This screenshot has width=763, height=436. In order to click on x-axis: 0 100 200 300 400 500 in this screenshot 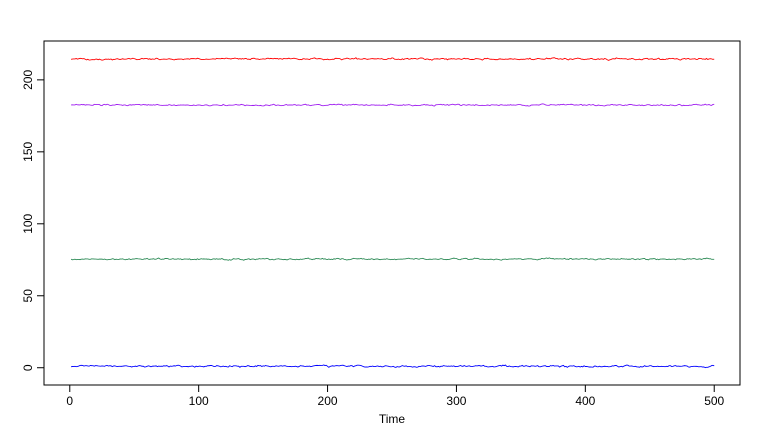, I will do `click(395, 396)`.